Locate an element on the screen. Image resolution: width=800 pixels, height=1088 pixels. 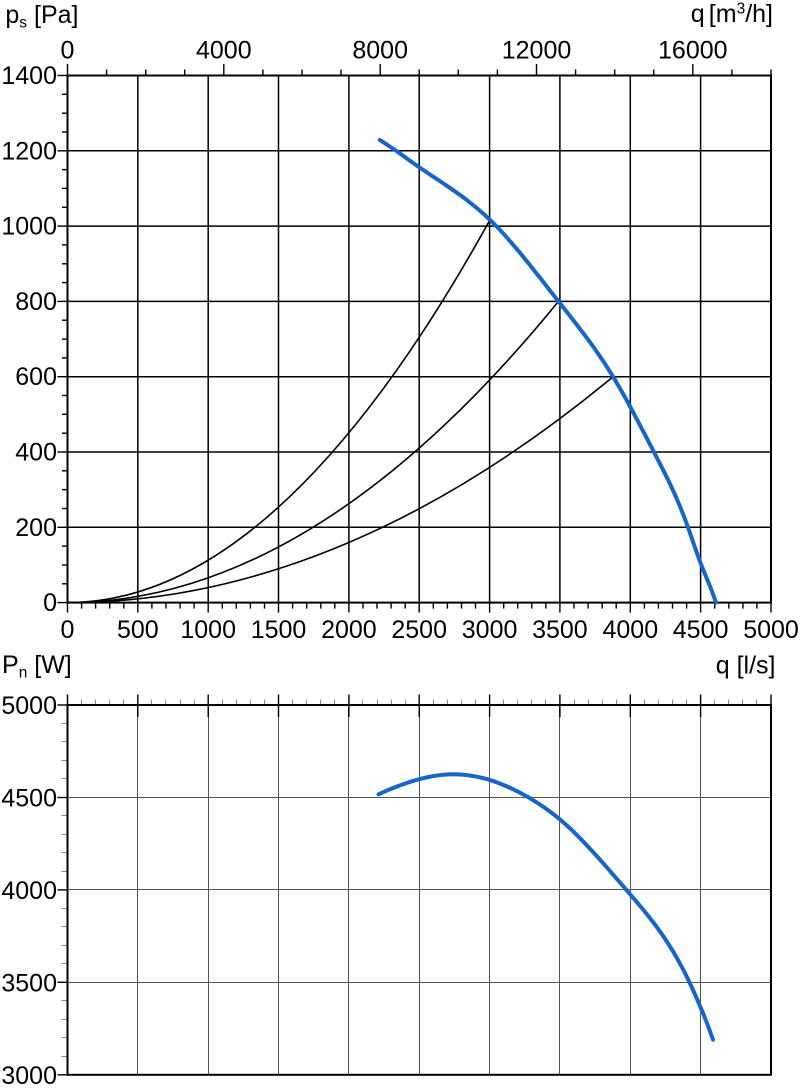
svg-text: q [l/s] is located at coordinates (746, 666).